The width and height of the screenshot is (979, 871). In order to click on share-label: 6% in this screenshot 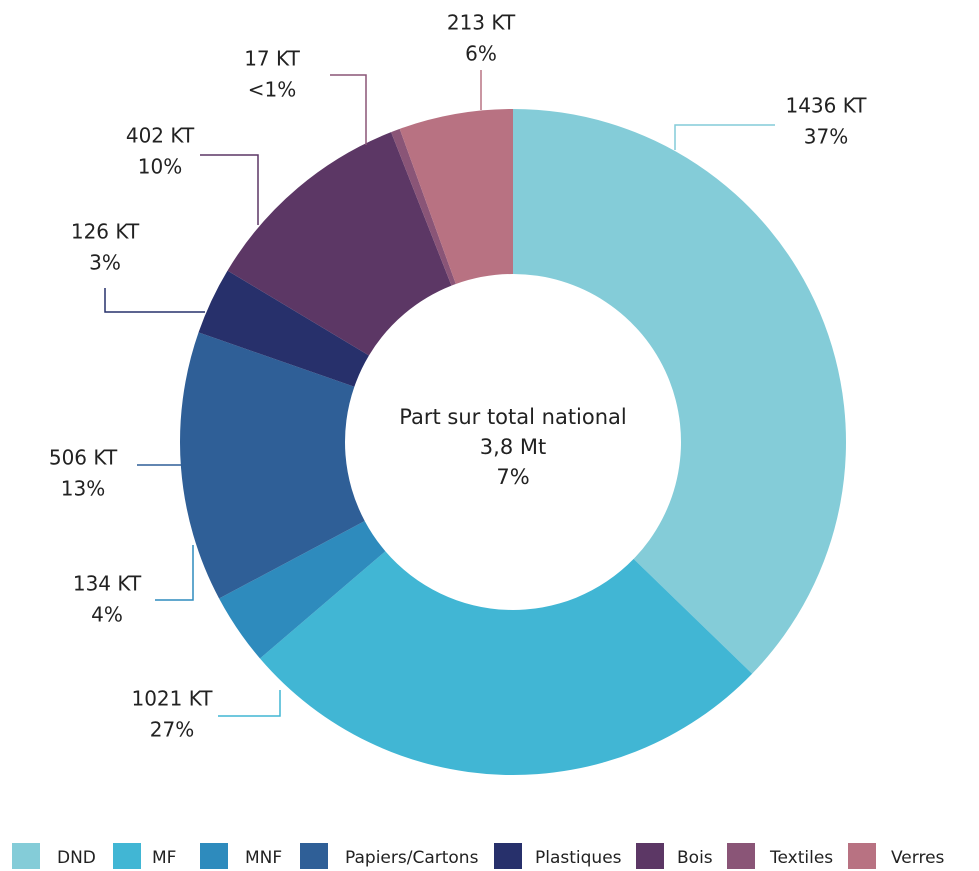, I will do `click(481, 54)`.